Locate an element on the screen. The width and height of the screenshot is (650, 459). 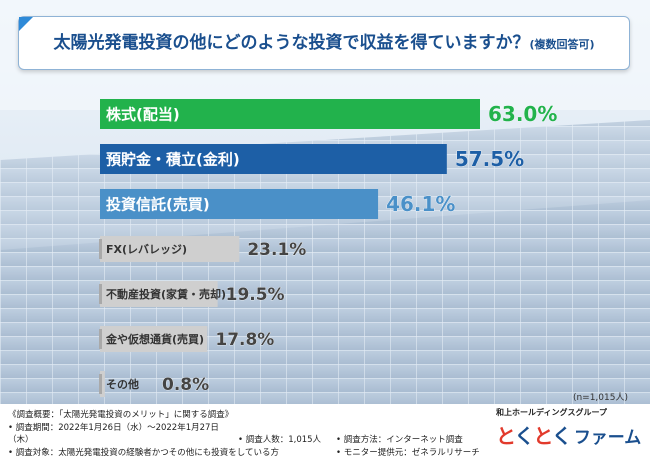
category-label-0: 株式(配当) is located at coordinates (143, 114).